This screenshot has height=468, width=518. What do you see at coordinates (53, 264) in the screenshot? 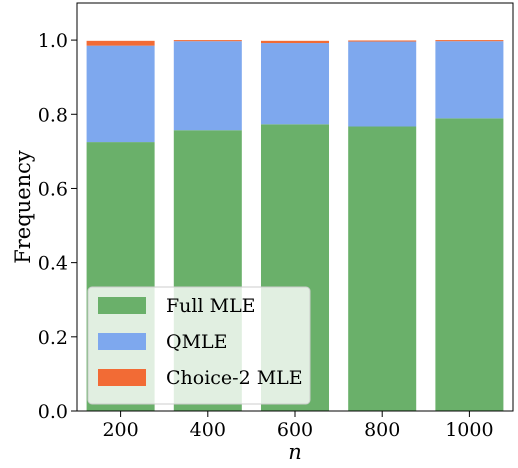
I see `y-tick-label: 0.4` at bounding box center [53, 264].